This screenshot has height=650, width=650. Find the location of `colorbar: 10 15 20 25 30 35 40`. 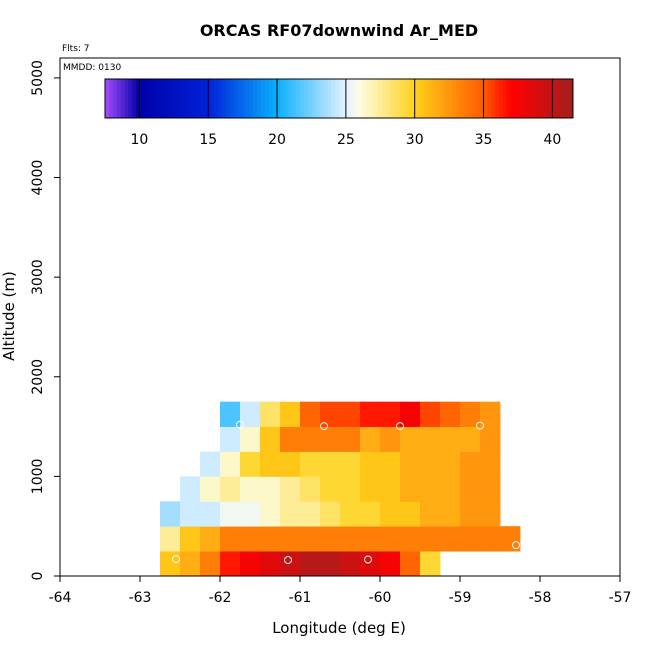

colorbar: 10 15 20 25 30 35 40 is located at coordinates (339, 113).